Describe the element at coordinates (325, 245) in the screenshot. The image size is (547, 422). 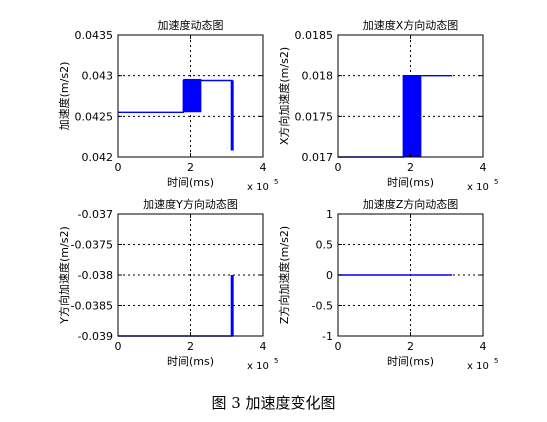
I see `y-tick-label: 0.5` at that location.